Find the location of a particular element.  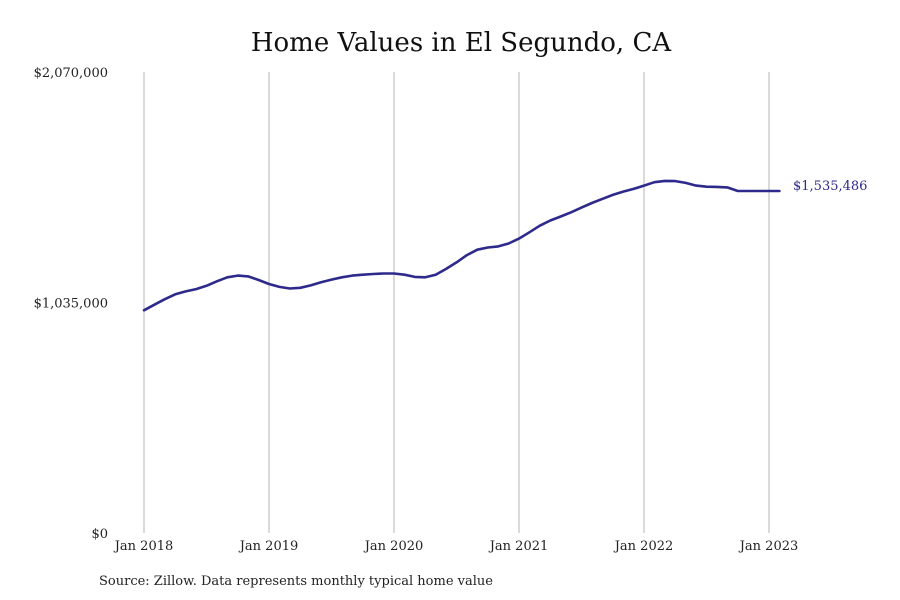

end-value-label: $1,535,486 is located at coordinates (830, 186).